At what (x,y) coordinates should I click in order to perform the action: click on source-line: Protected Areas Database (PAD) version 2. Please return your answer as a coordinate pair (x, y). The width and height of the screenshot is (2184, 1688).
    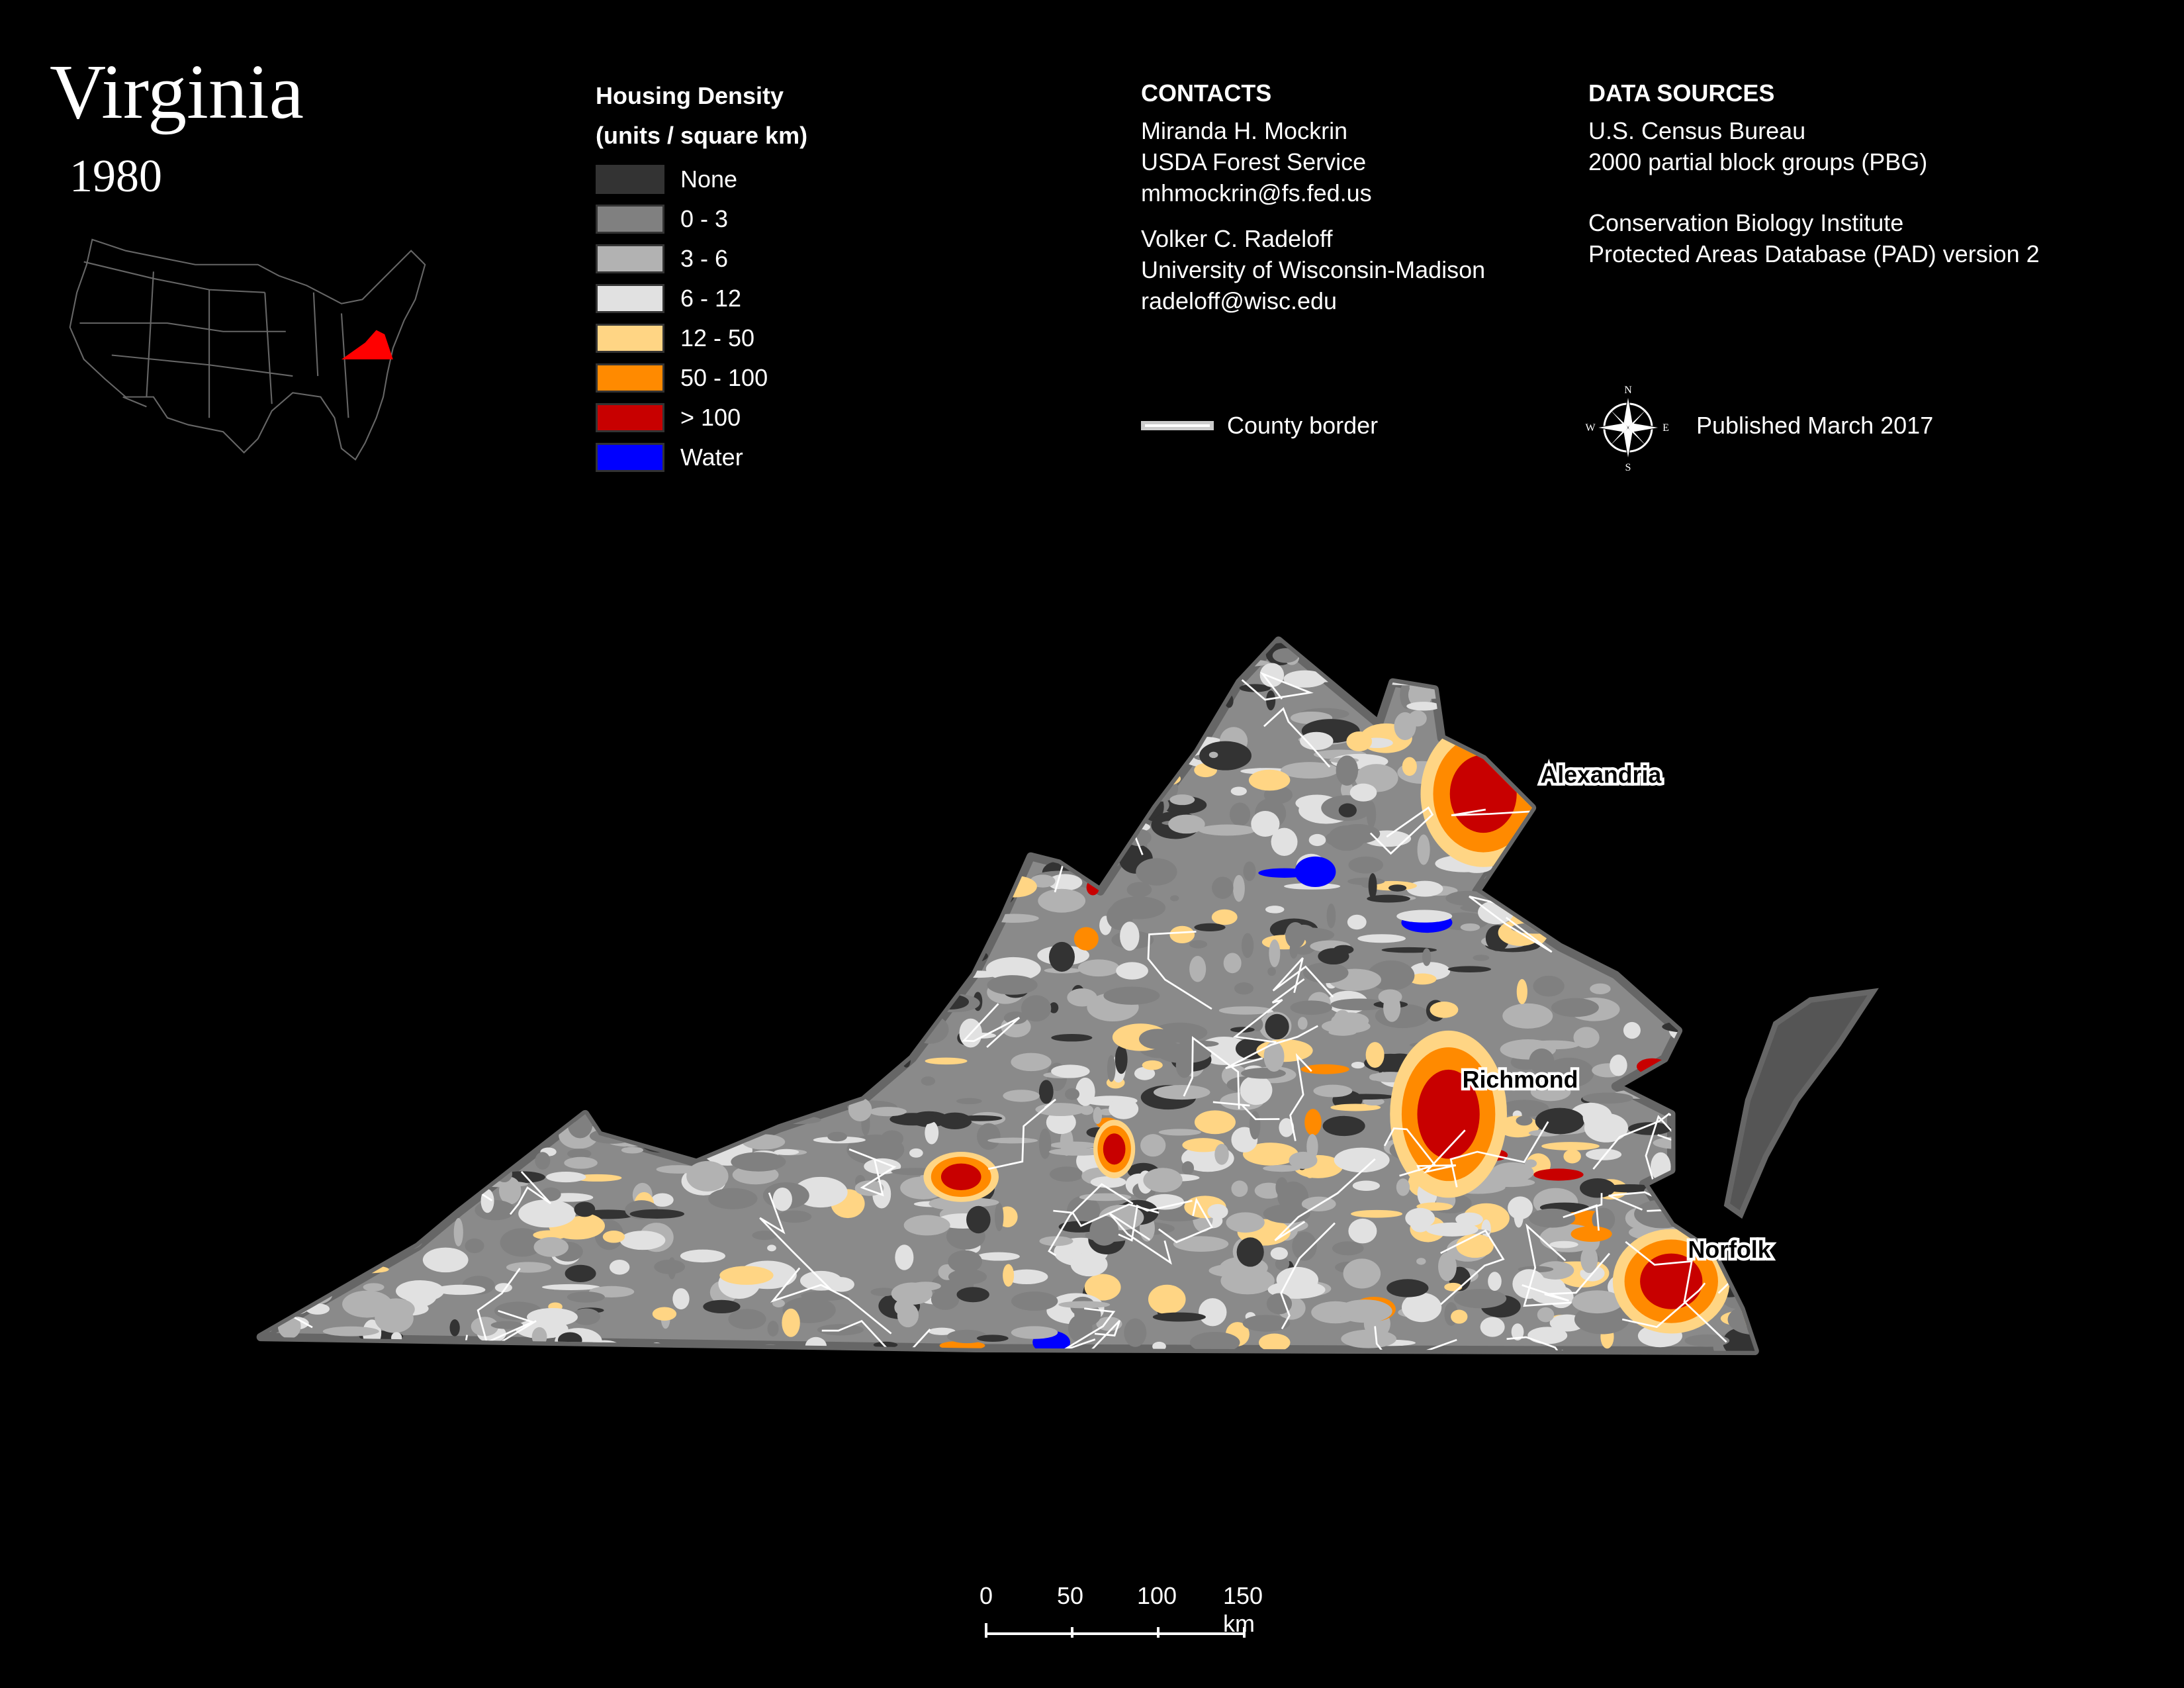
    Looking at the image, I should click on (1814, 253).